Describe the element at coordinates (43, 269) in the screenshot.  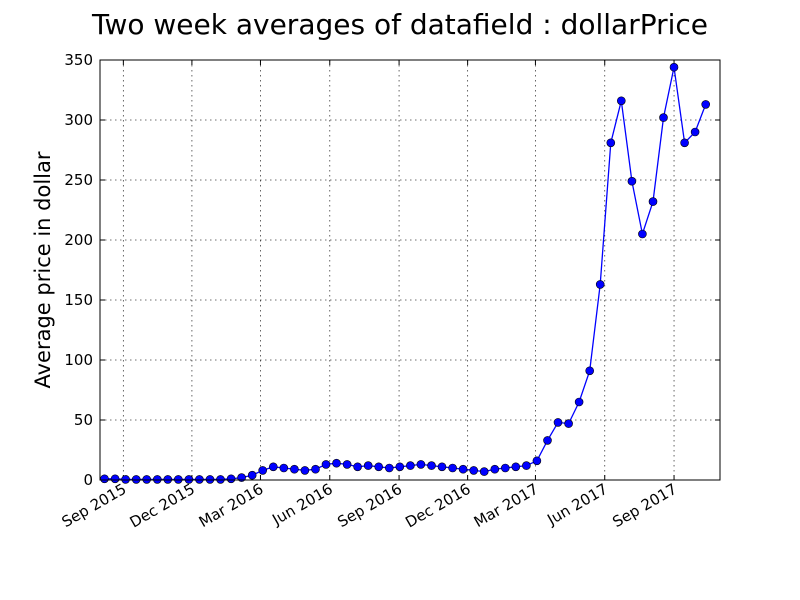
I see `y-axis-label: Average price in dollar` at that location.